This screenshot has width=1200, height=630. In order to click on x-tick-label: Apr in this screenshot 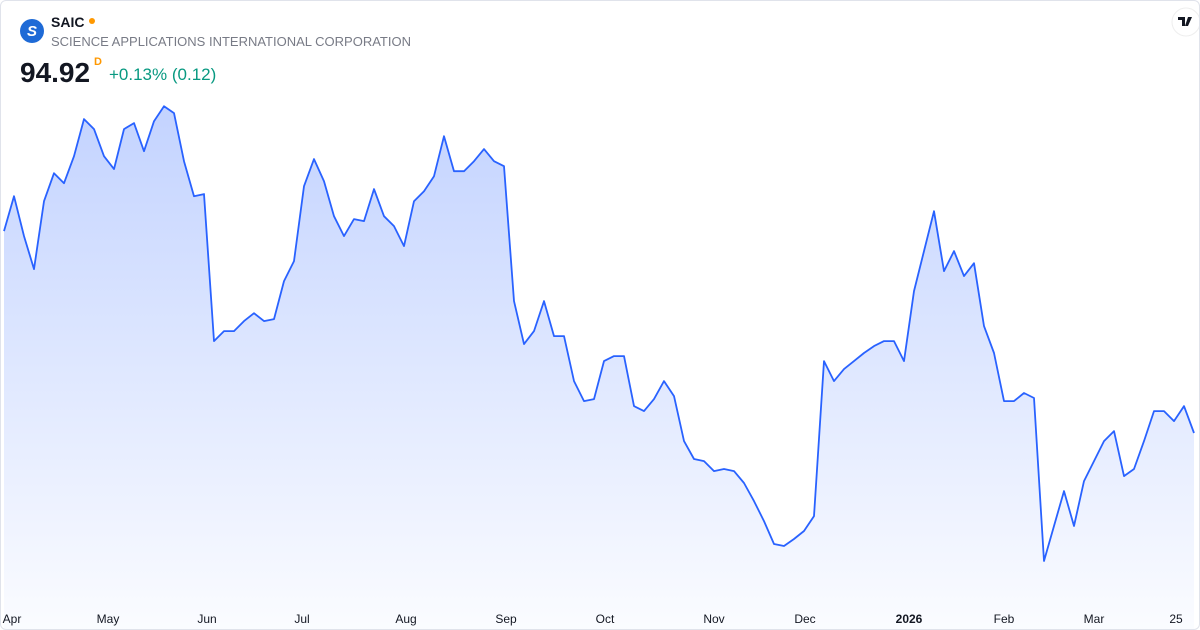, I will do `click(12, 619)`.